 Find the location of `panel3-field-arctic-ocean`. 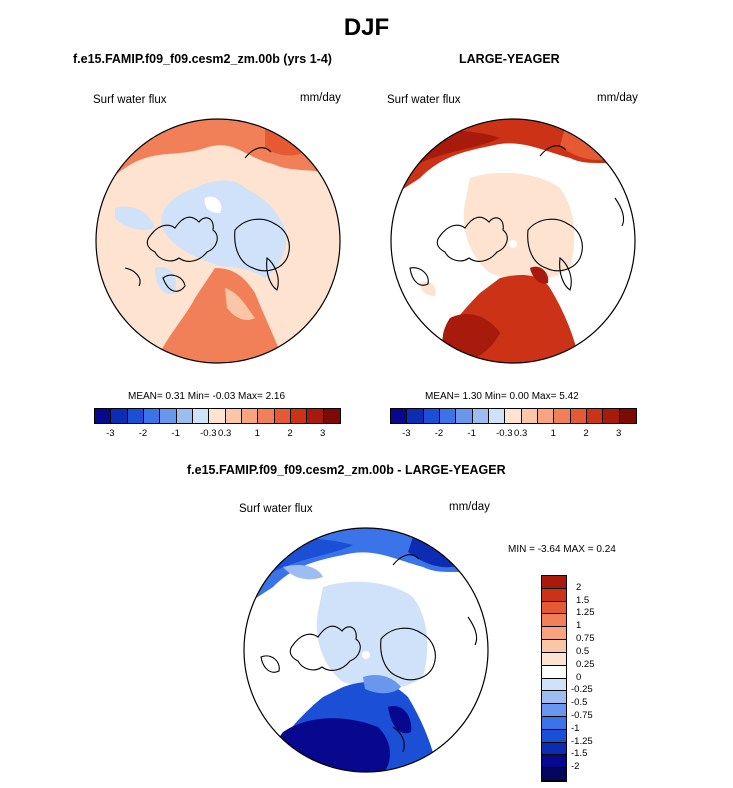

panel3-field-arctic-ocean is located at coordinates (372, 635).